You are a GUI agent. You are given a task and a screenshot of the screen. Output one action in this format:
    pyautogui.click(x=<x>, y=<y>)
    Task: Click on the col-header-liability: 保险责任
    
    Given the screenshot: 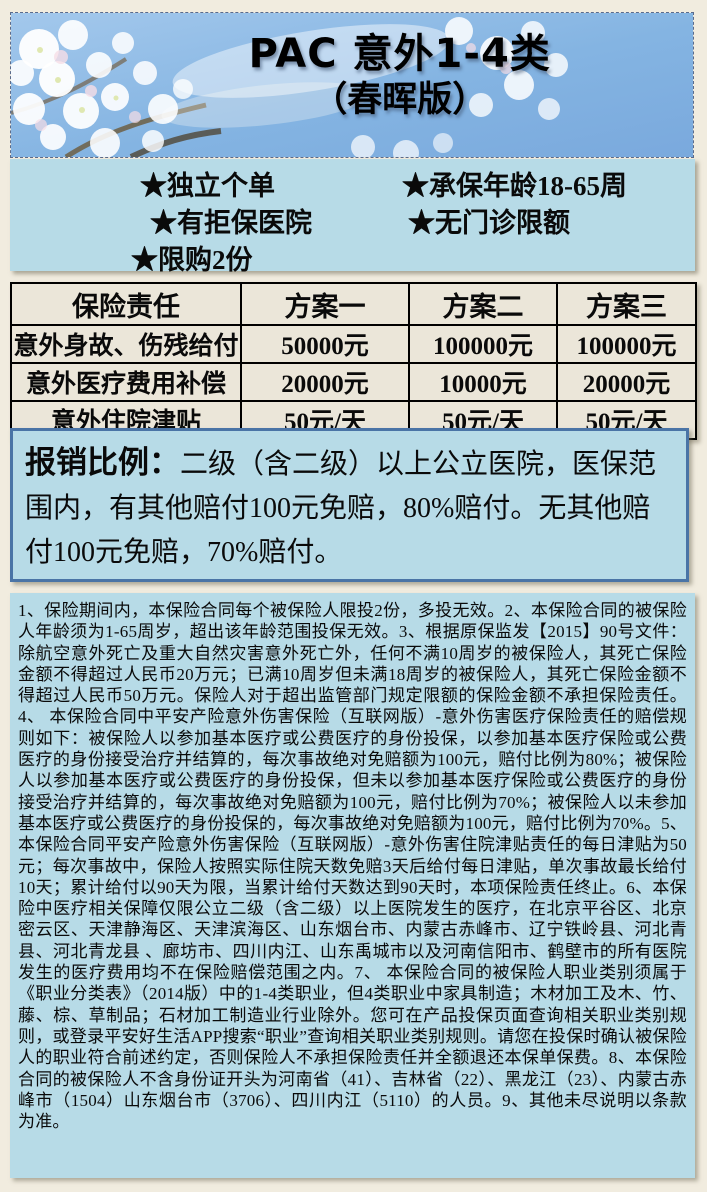 What is the action you would take?
    pyautogui.click(x=126, y=304)
    